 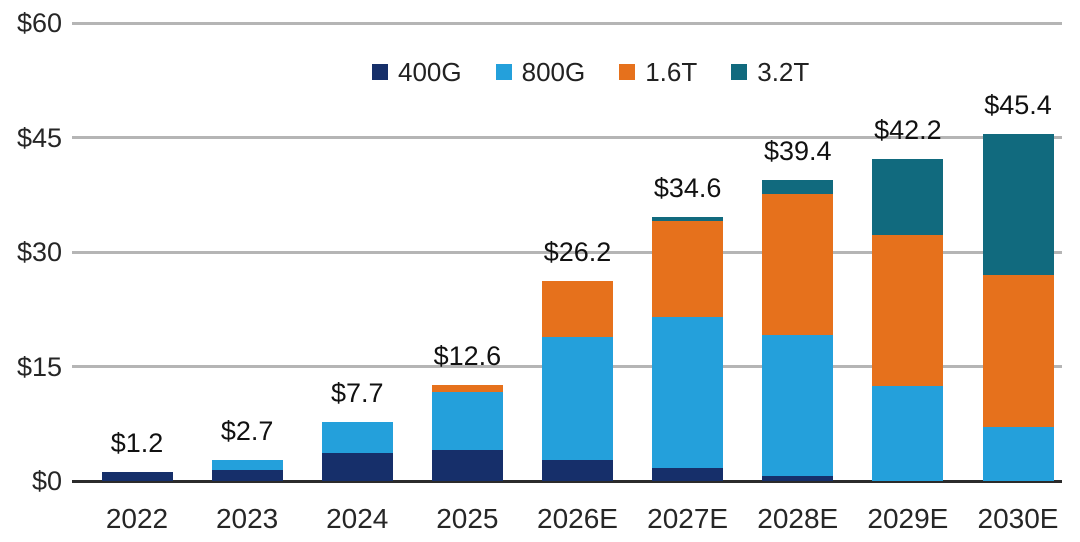 What do you see at coordinates (798, 518) in the screenshot?
I see `x-axis-tick-label-2028e: 2028E` at bounding box center [798, 518].